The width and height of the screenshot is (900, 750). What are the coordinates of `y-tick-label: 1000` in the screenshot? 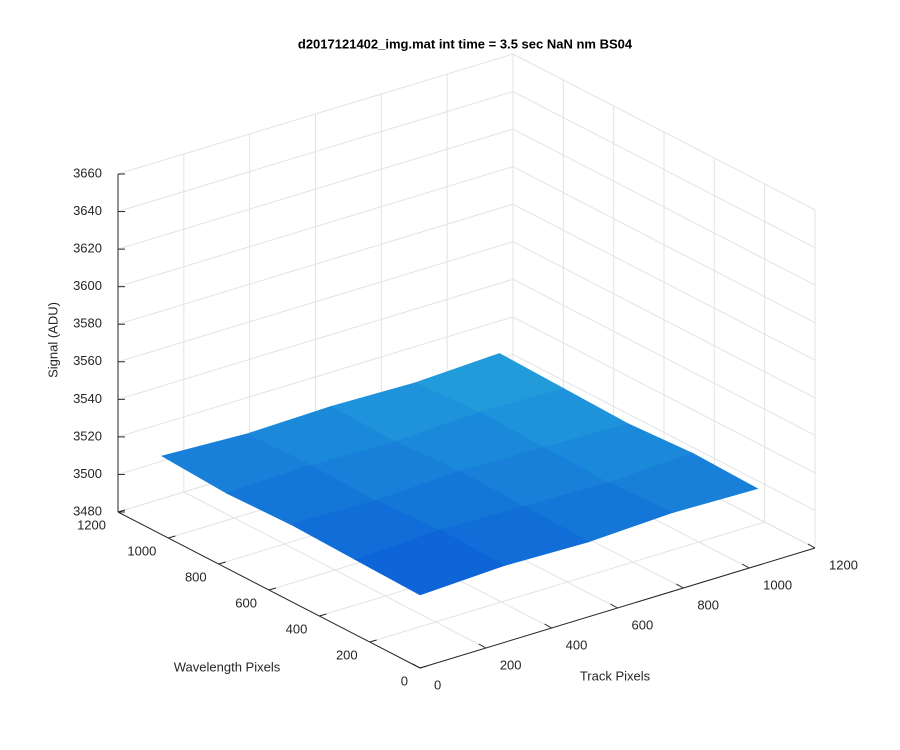 It's located at (141, 550).